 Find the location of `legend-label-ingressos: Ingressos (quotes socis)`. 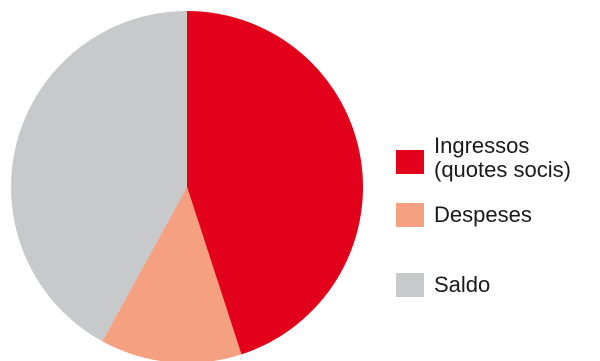

legend-label-ingressos: Ingressos (quotes socis) is located at coordinates (502, 157).